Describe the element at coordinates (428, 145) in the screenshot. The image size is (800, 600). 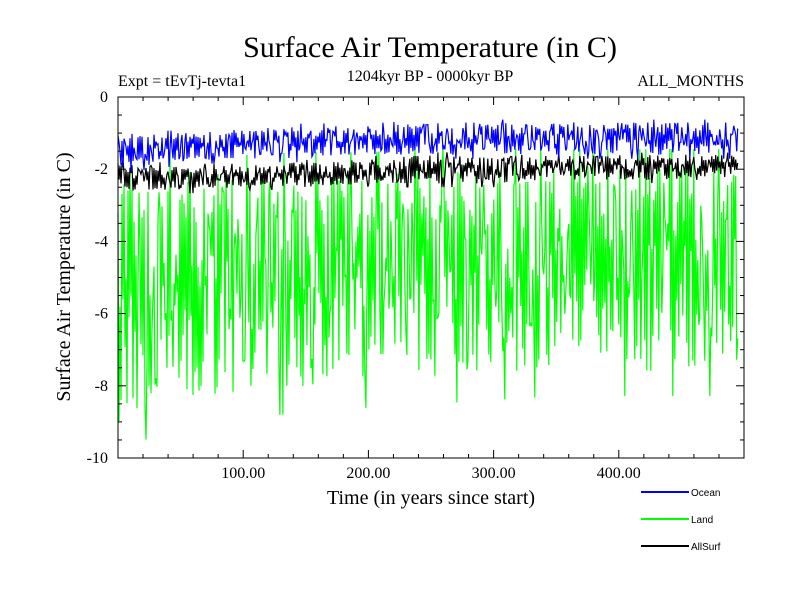
I see `series-line-ocean` at that location.